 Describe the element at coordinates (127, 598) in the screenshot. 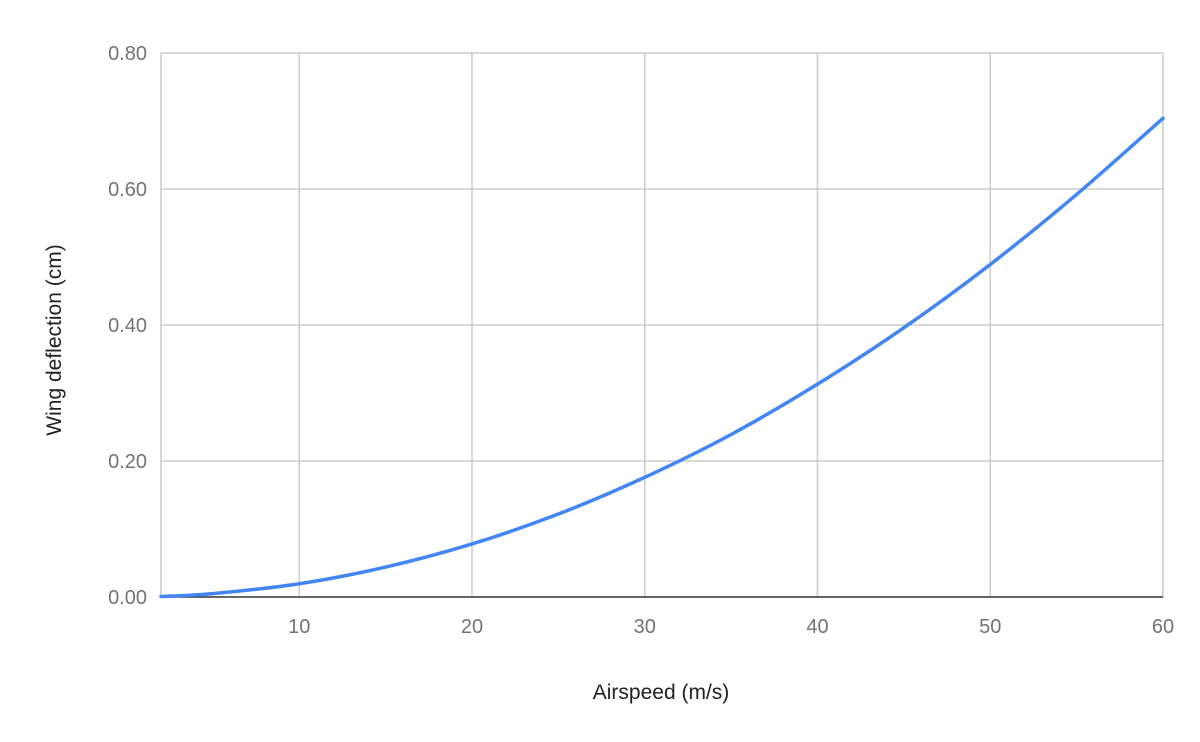

I see `y-tick-label: 0.00` at that location.